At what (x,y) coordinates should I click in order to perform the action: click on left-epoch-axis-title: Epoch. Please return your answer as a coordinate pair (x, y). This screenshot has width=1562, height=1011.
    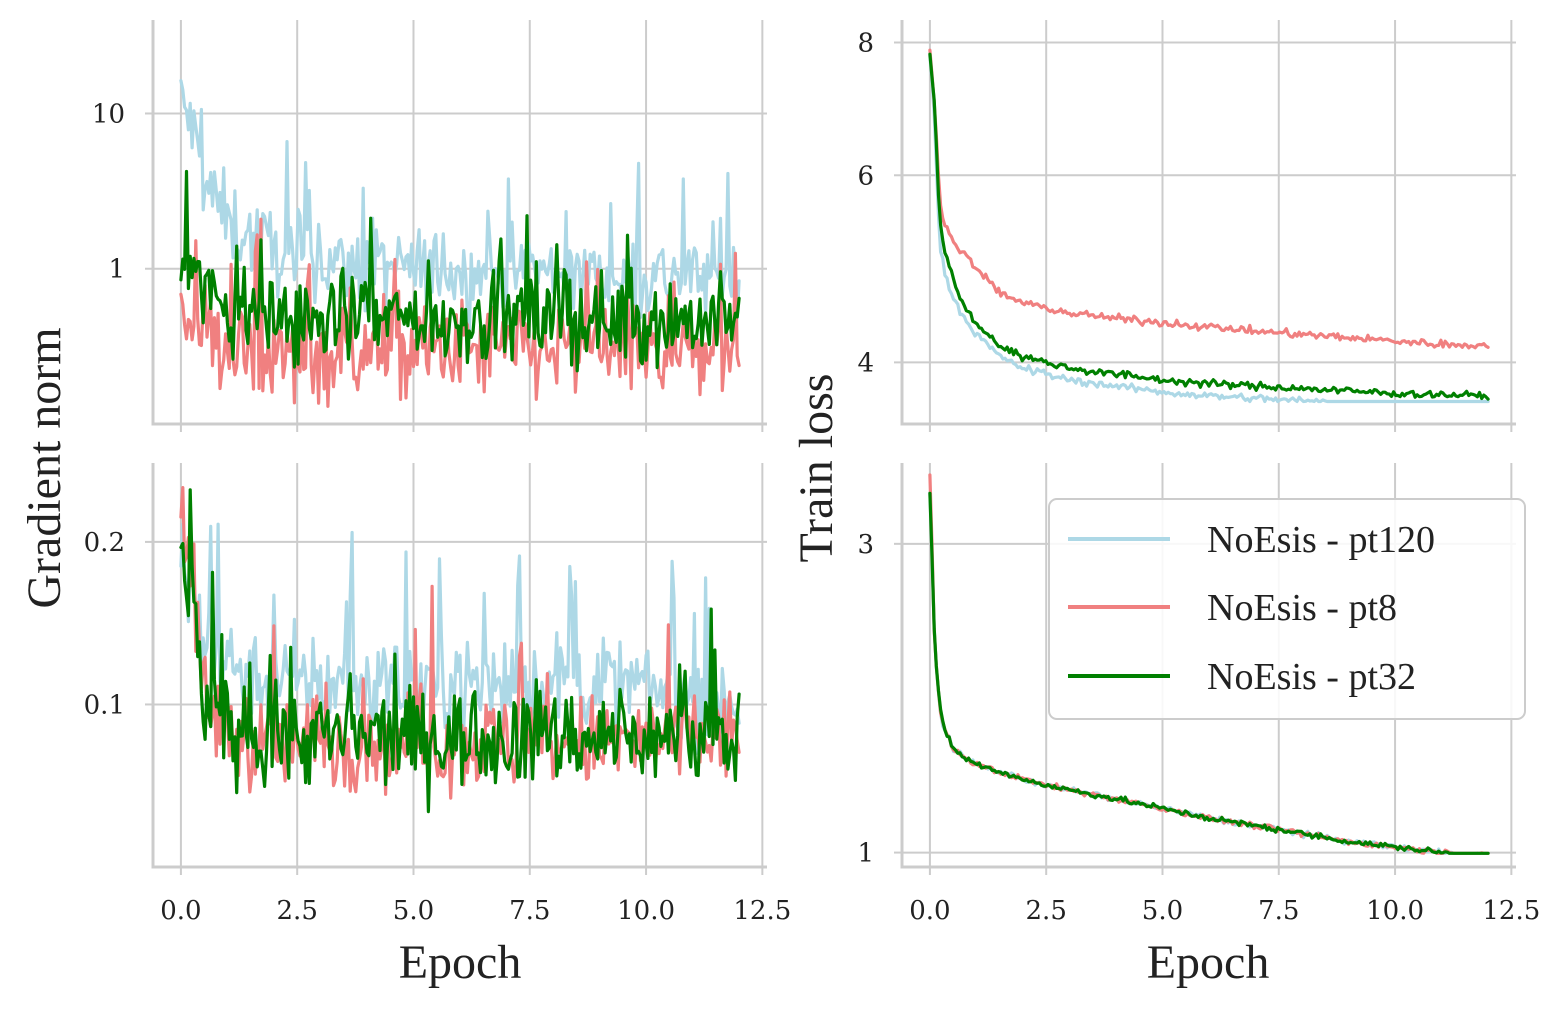
    Looking at the image, I should click on (460, 962).